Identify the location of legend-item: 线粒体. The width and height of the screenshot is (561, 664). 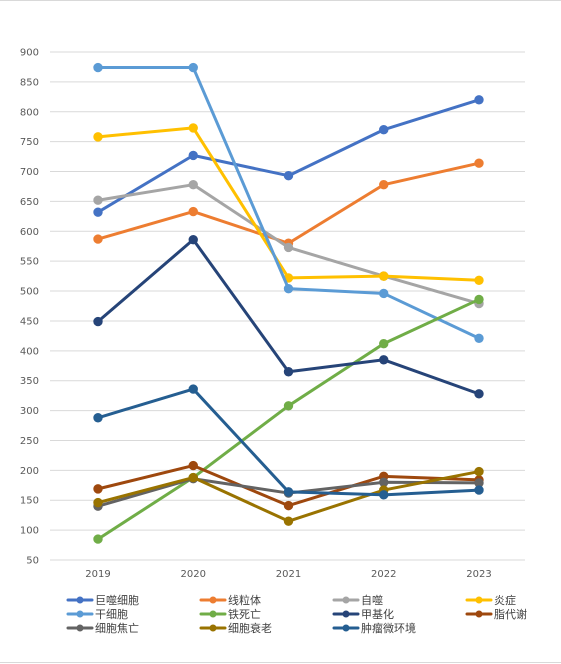
(230, 600).